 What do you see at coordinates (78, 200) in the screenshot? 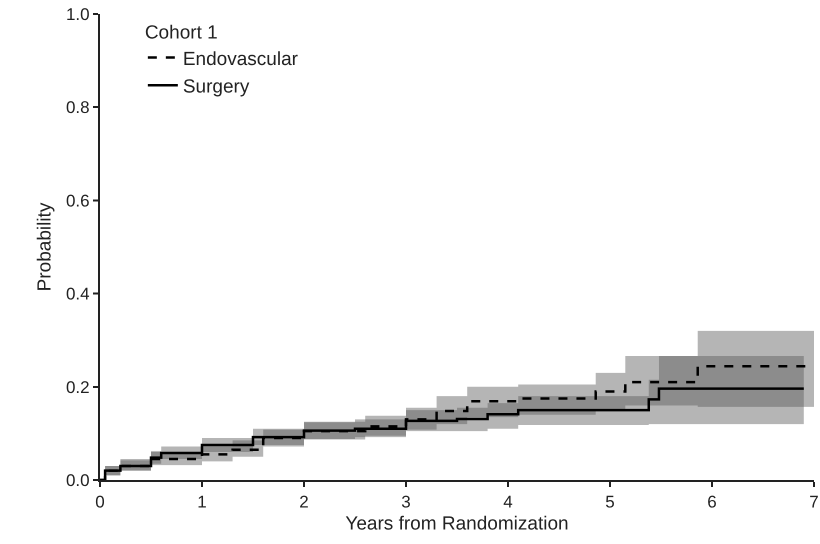
I see `y-tick-label: 0.6` at bounding box center [78, 200].